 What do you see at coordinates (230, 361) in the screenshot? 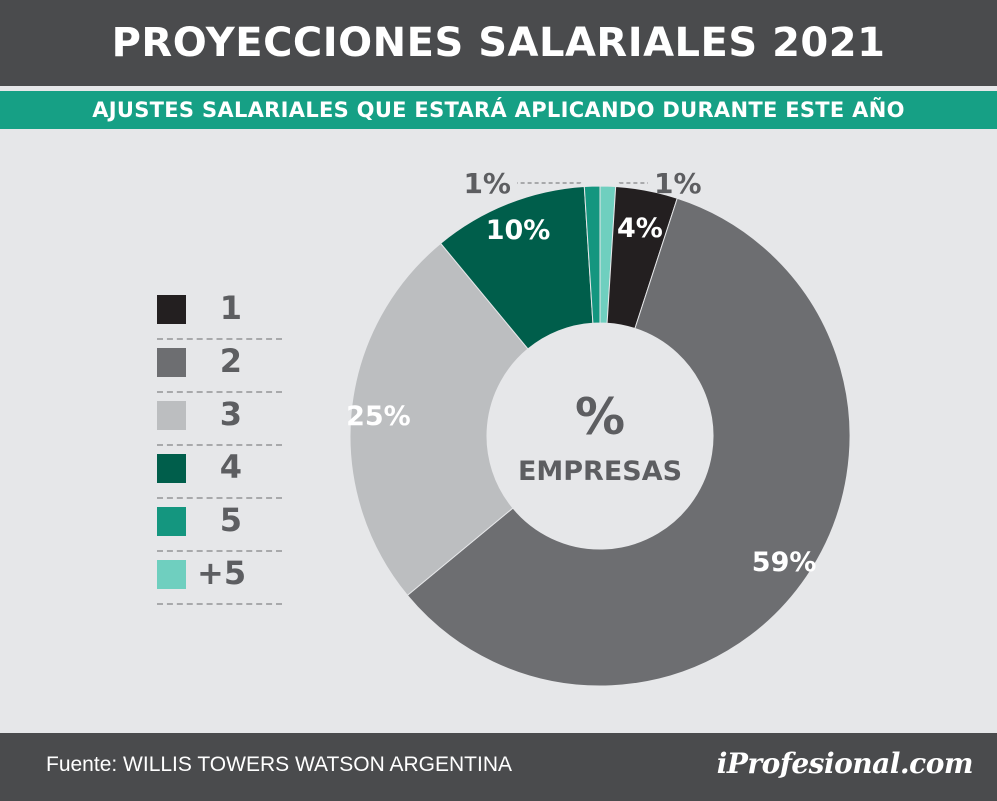
I see `legend-label: 2` at bounding box center [230, 361].